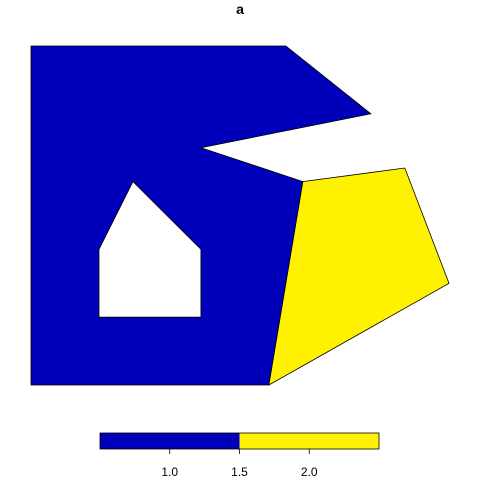  What do you see at coordinates (169, 472) in the screenshot?
I see `colorbar-tick-label: 1.0` at bounding box center [169, 472].